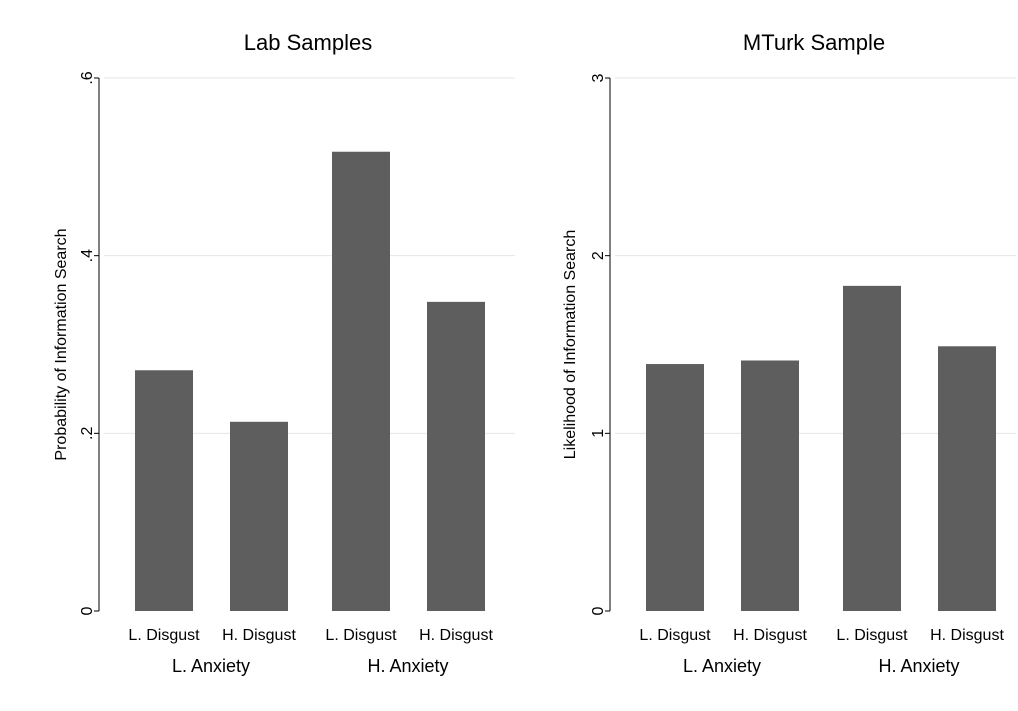  Describe the element at coordinates (308, 42) in the screenshot. I see `chart-title: Lab Samples` at that location.